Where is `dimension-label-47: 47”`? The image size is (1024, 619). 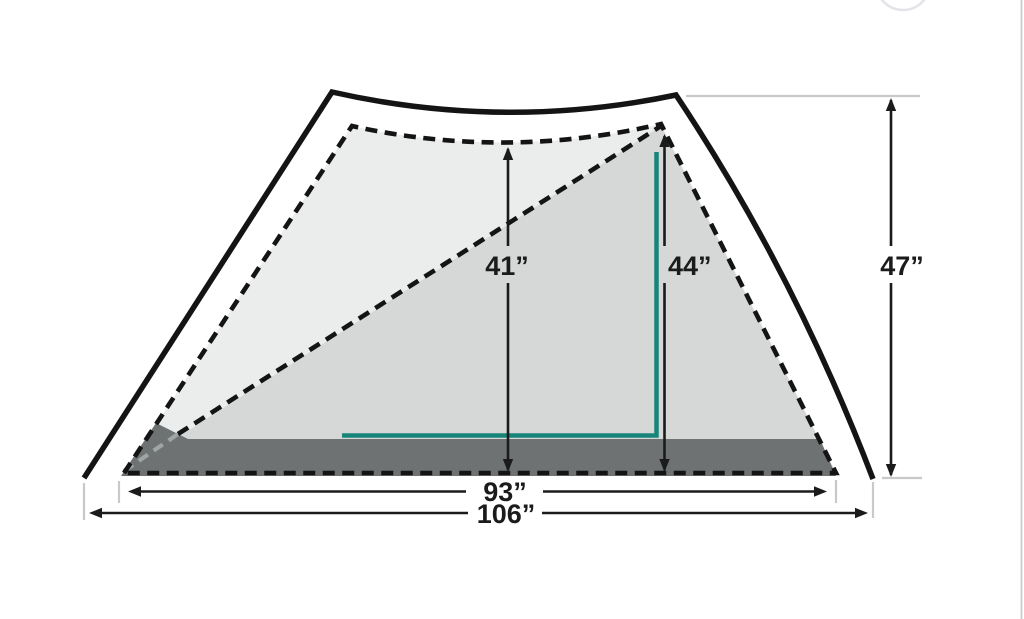
dimension-label-47: 47” is located at coordinates (902, 266).